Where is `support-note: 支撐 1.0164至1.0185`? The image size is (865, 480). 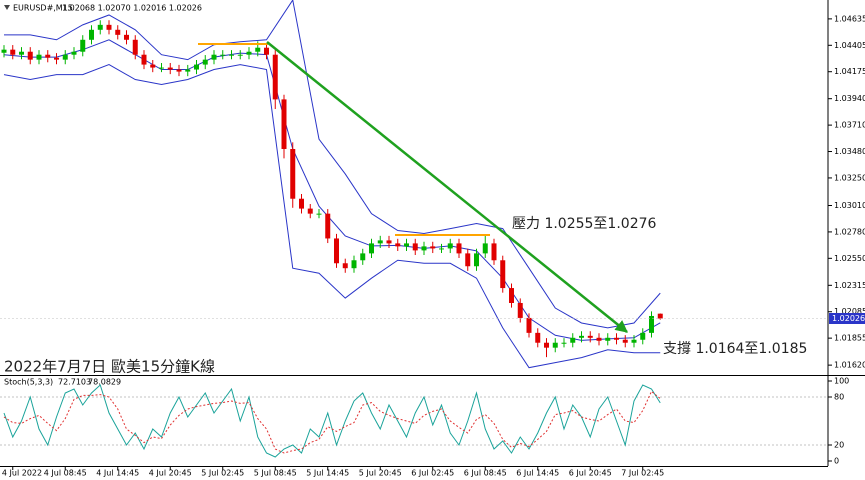 support-note: 支撐 1.0164至1.0185 is located at coordinates (735, 349).